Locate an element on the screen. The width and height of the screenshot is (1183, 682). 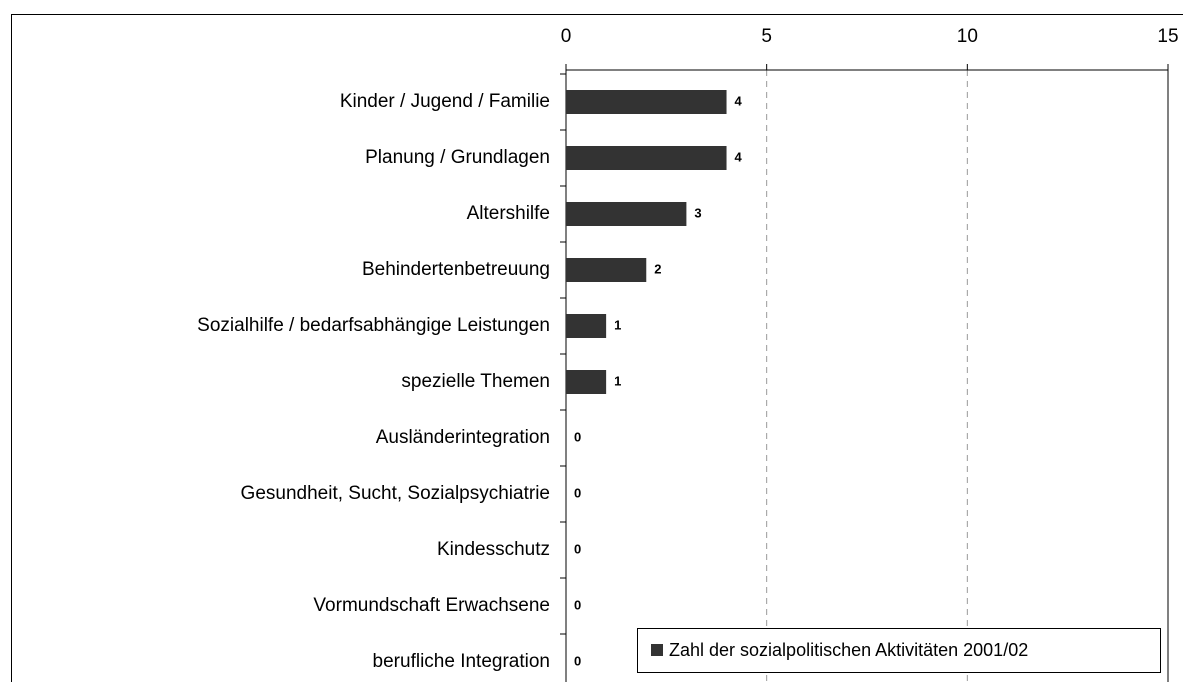
y-tick-label: Gesundheit, Sucht, Sozialpsychiatrie is located at coordinates (395, 493).